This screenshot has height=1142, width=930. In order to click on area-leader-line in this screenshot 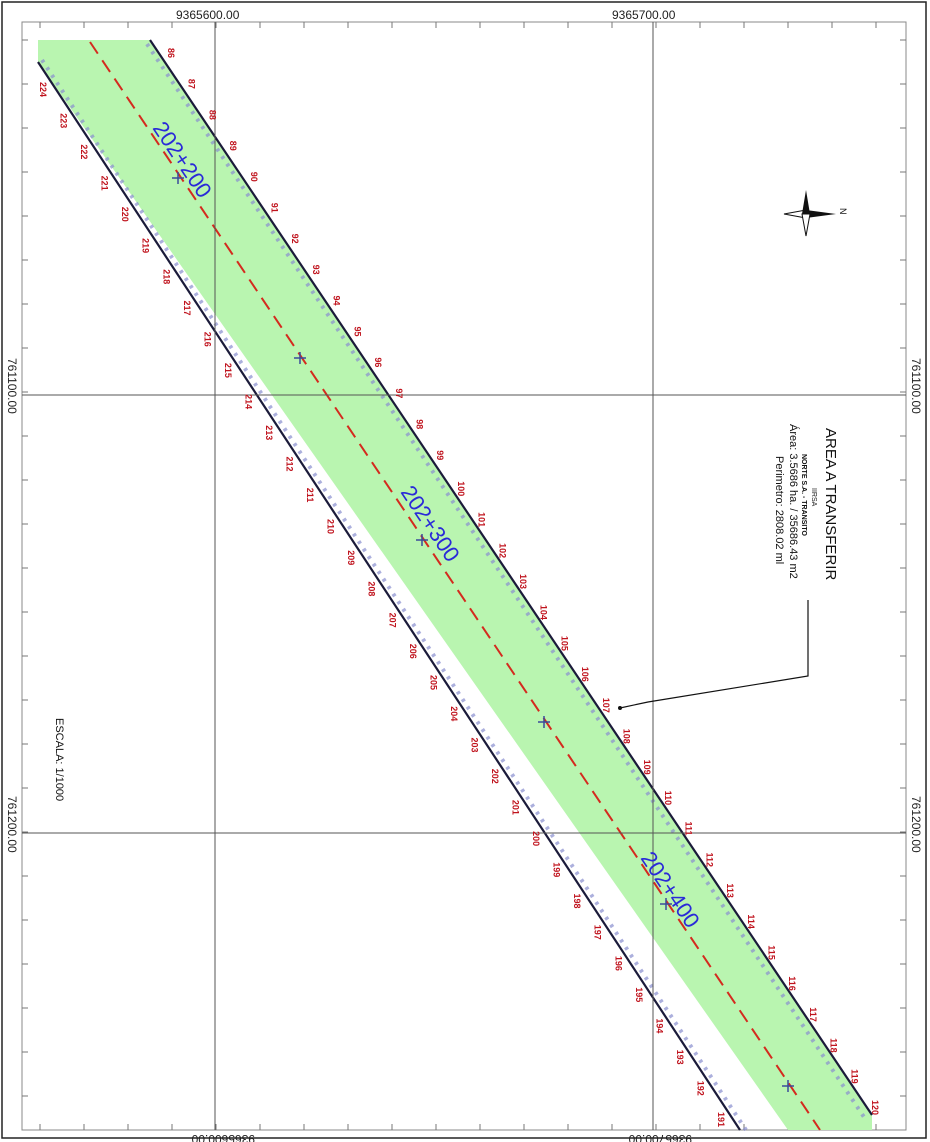, I will do `click(714, 654)`.